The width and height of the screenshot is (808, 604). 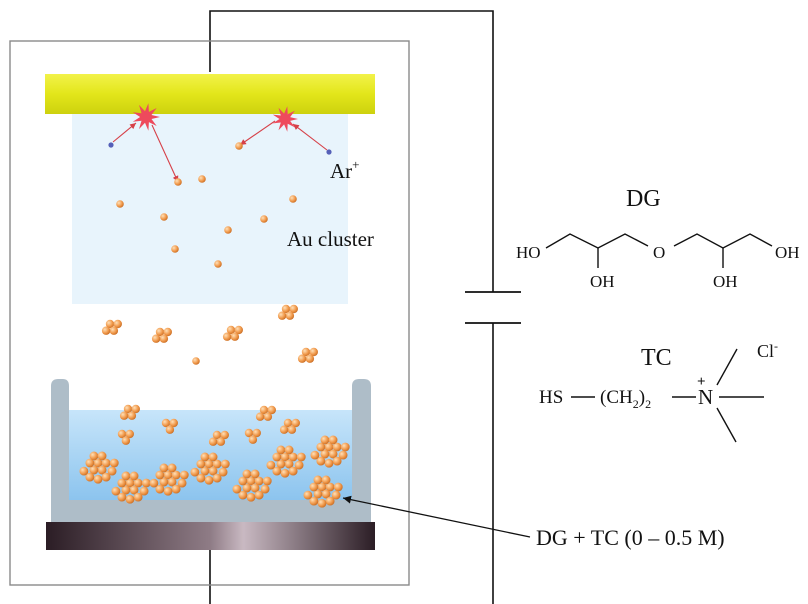 What do you see at coordinates (345, 170) in the screenshot?
I see `ar-ion-label: Ar+` at bounding box center [345, 170].